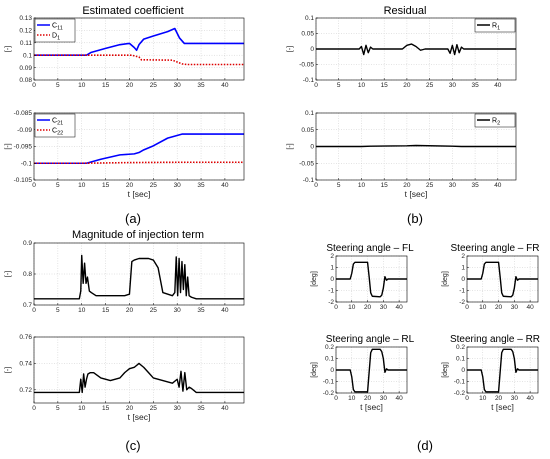 This screenshot has height=459, width=550. I want to click on legend-label: D1, so click(56, 37).